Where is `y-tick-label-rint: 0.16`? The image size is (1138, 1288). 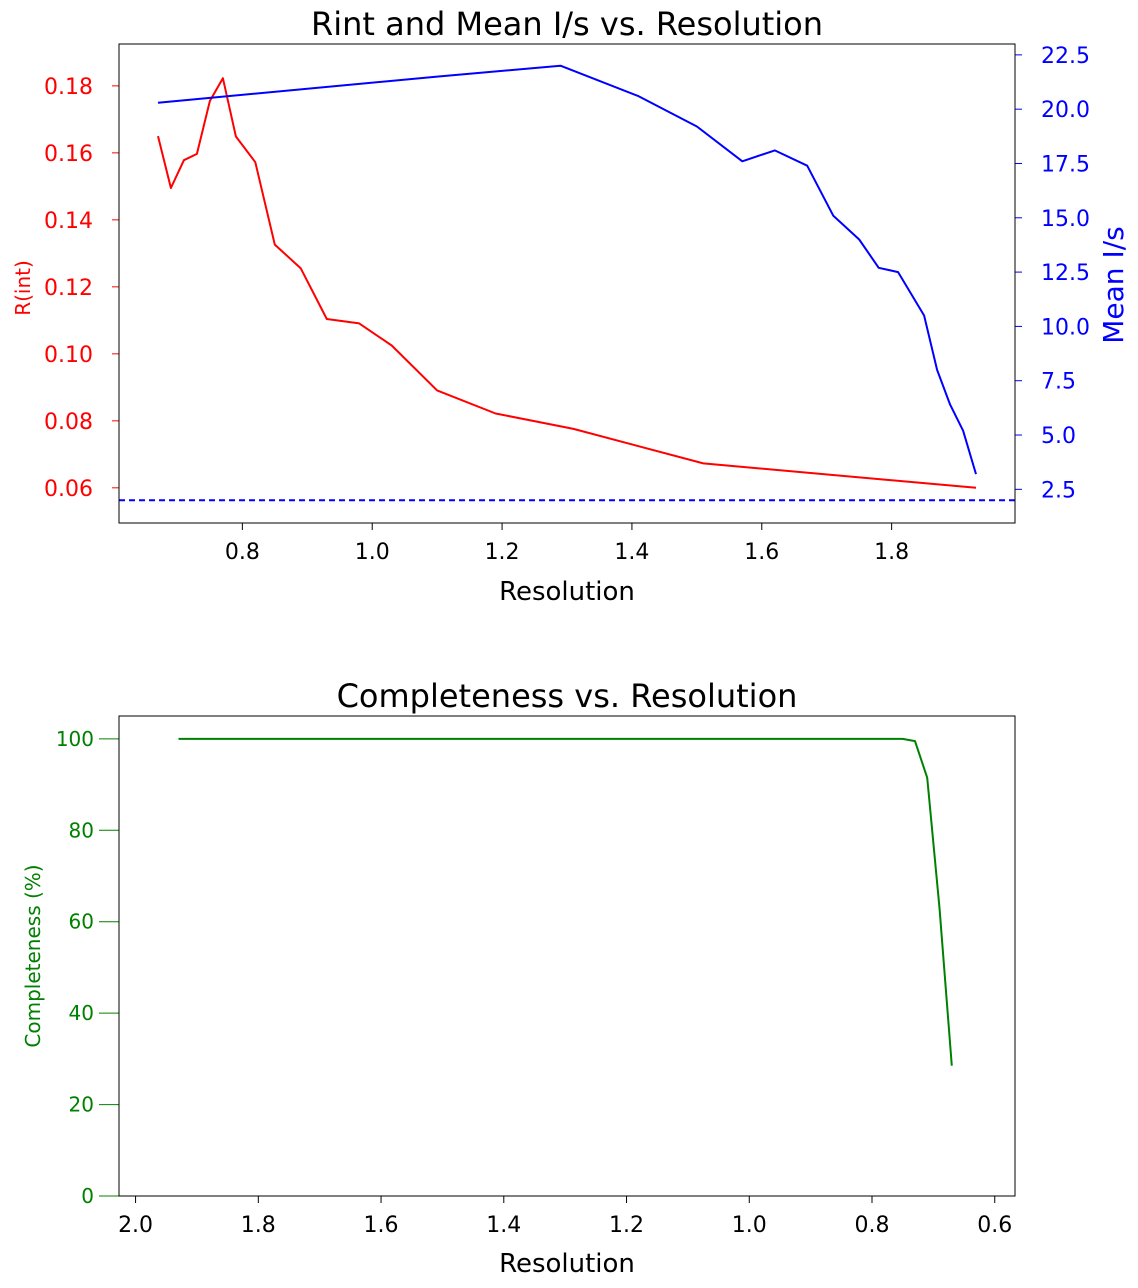 y-tick-label-rint: 0.16 is located at coordinates (68, 154).